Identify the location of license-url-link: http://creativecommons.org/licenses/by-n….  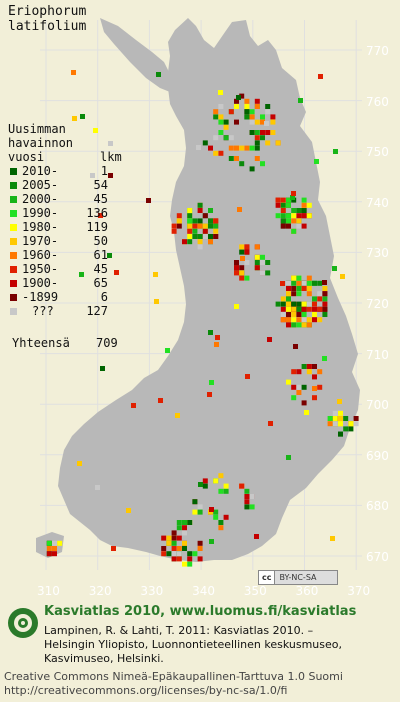
(146, 690).